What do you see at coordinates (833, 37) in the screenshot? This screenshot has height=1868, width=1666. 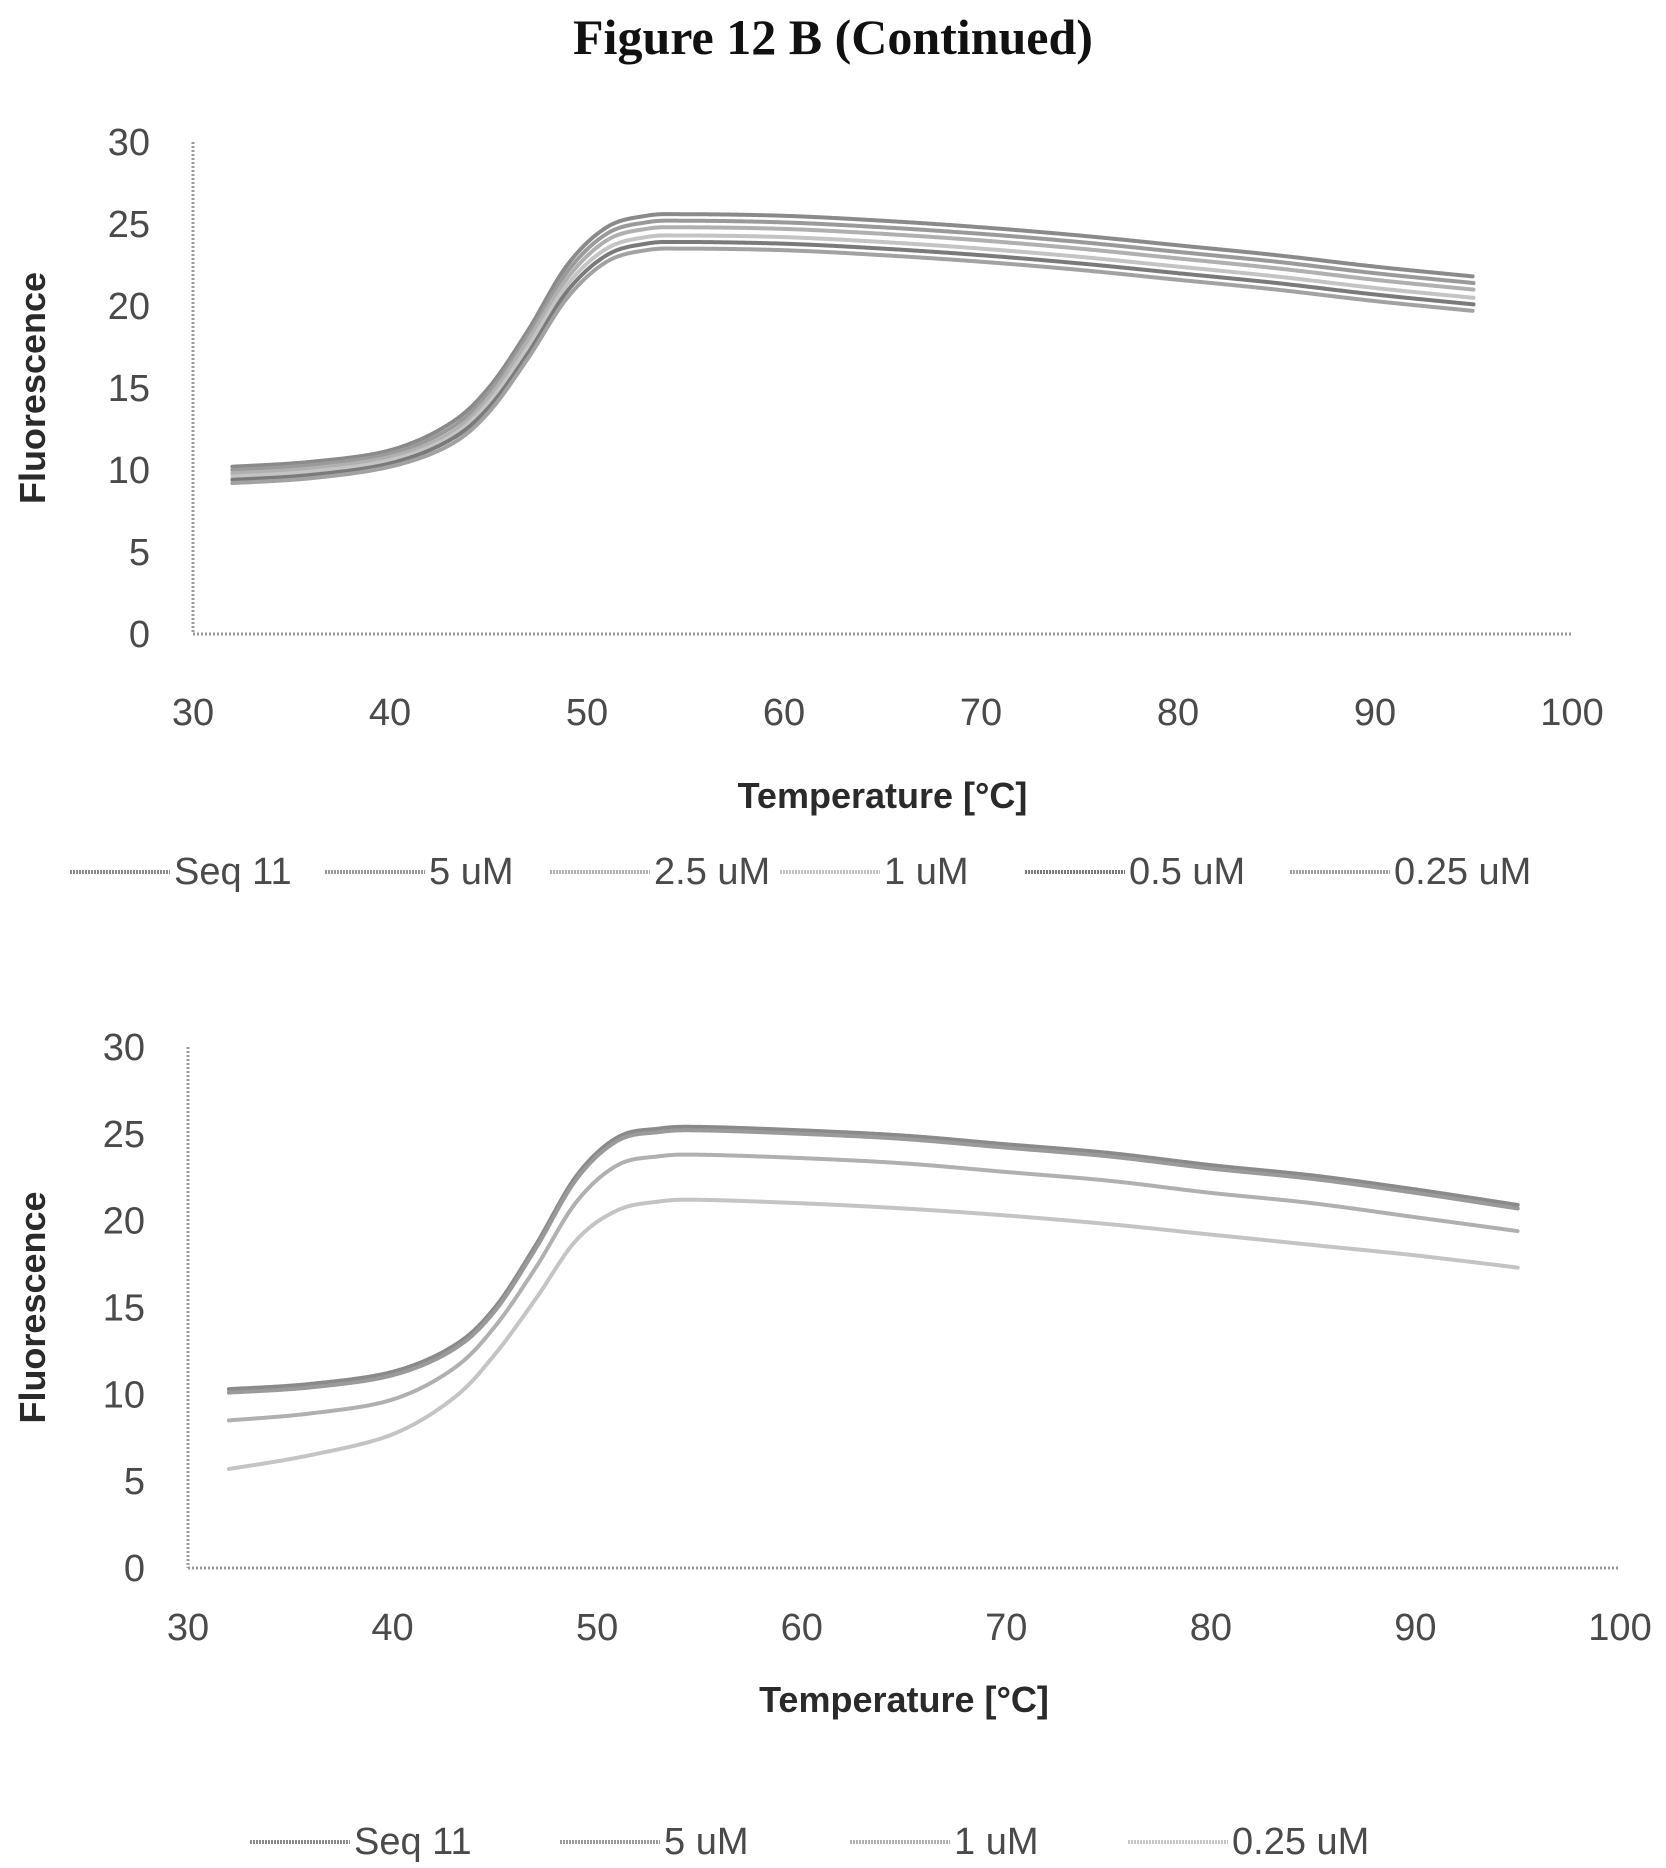 I see `figure-title: Figure 12 B (Continued)` at bounding box center [833, 37].